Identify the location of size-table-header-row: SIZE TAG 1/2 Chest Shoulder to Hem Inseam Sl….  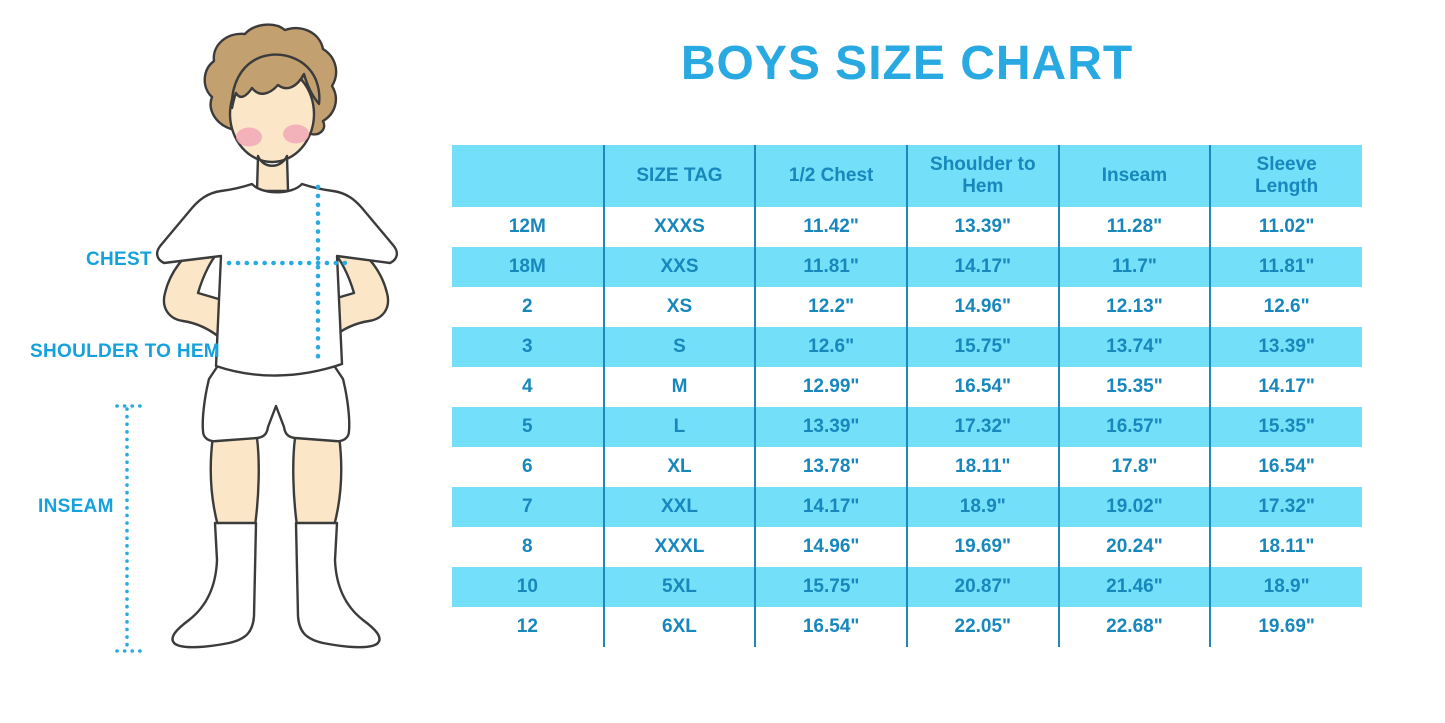
(907, 176).